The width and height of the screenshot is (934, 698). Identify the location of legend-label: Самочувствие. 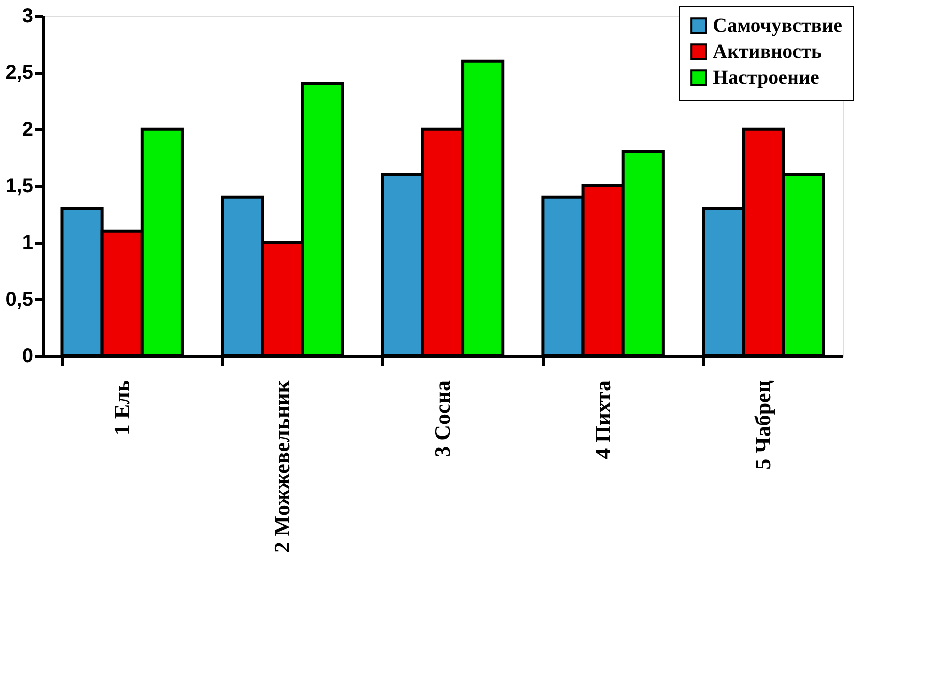
(778, 26).